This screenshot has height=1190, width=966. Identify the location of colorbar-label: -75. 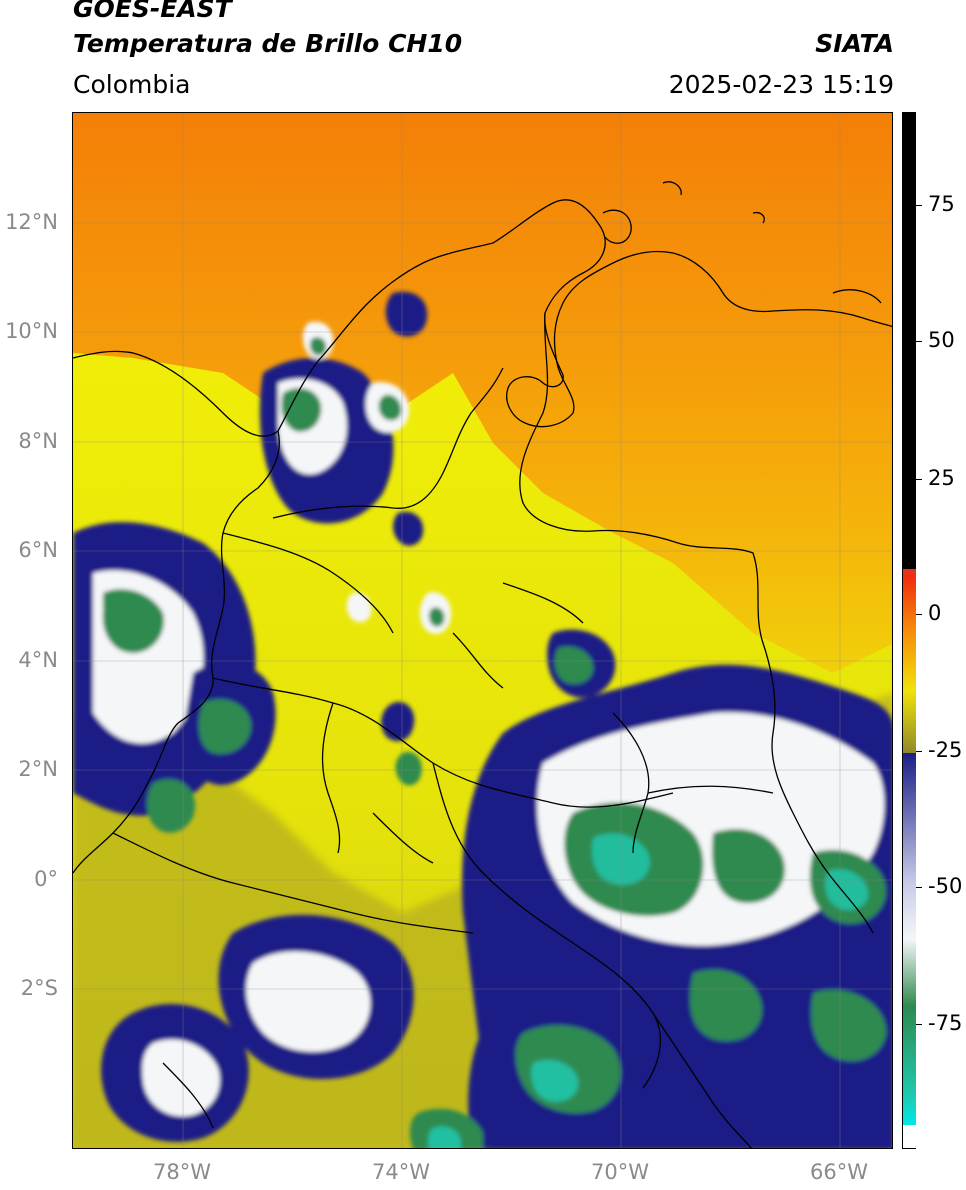
(945, 1023).